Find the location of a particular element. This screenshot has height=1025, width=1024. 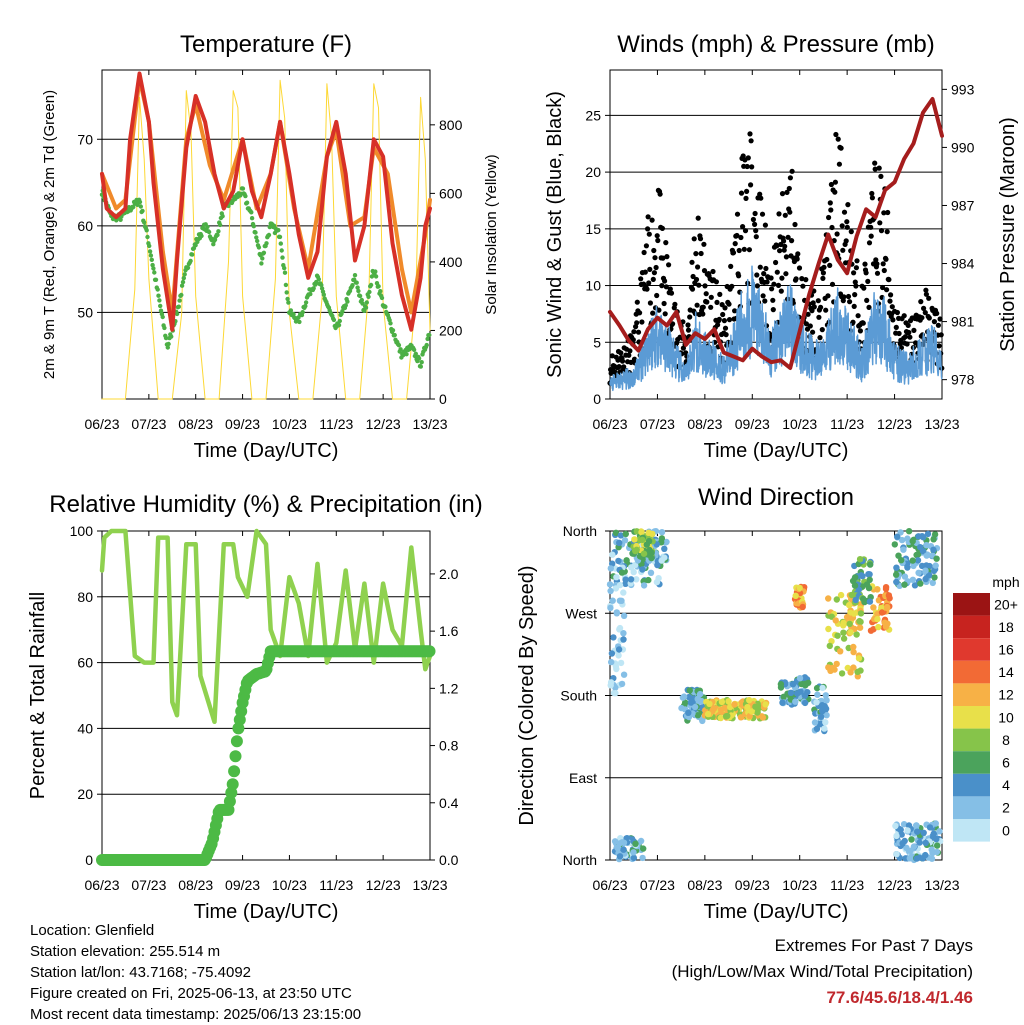

extremes-subtitle: (High/Low/Max Wind/Total Precipitation) is located at coordinates (822, 971).